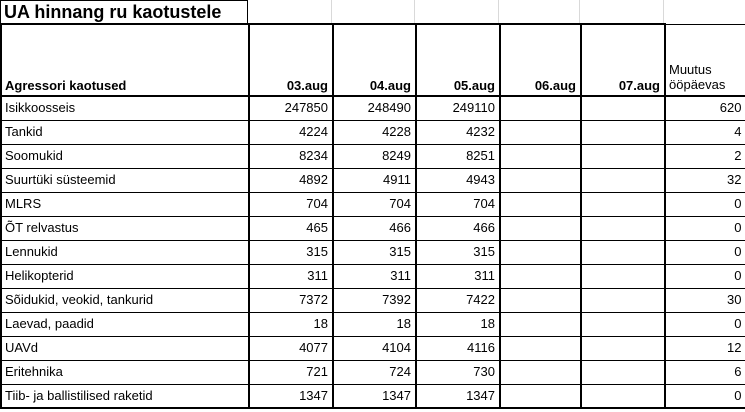 The image size is (745, 412). I want to click on column-header-date-2: 04.aug, so click(374, 60).